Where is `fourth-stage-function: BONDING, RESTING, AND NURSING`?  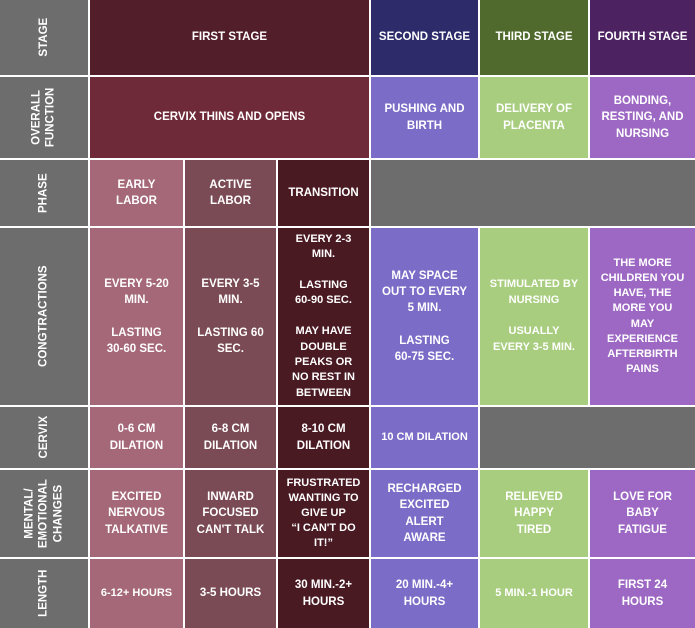
fourth-stage-function: BONDING, RESTING, AND NURSING is located at coordinates (642, 117).